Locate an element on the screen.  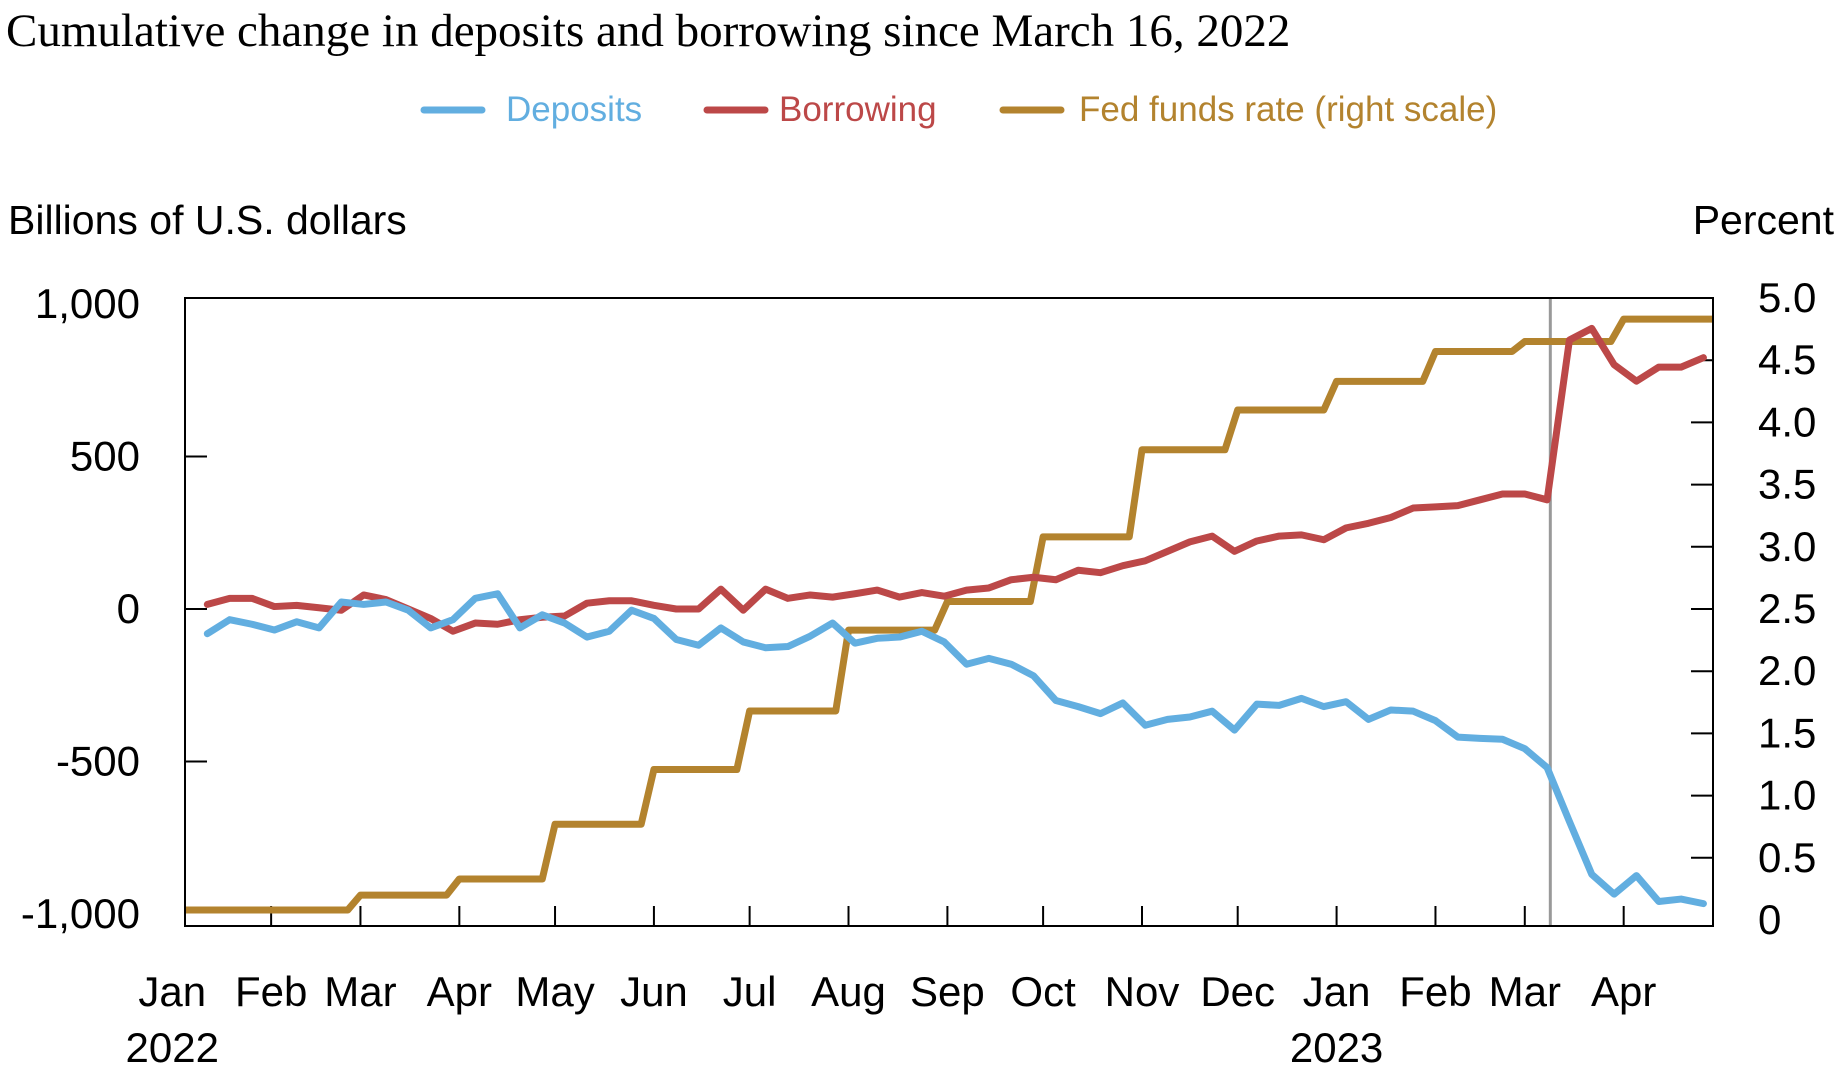
right-tick-label: 3.0 is located at coordinates (1787, 546).